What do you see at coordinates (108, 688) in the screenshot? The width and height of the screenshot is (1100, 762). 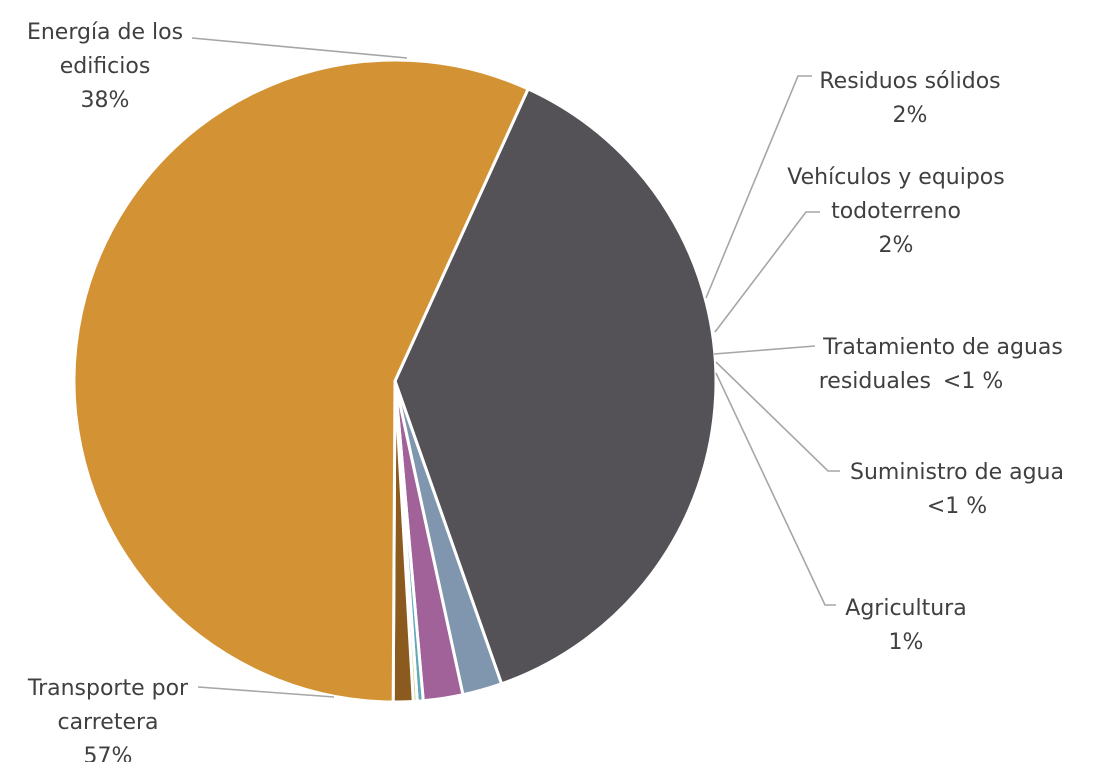 I see `label-line: Transporte por` at bounding box center [108, 688].